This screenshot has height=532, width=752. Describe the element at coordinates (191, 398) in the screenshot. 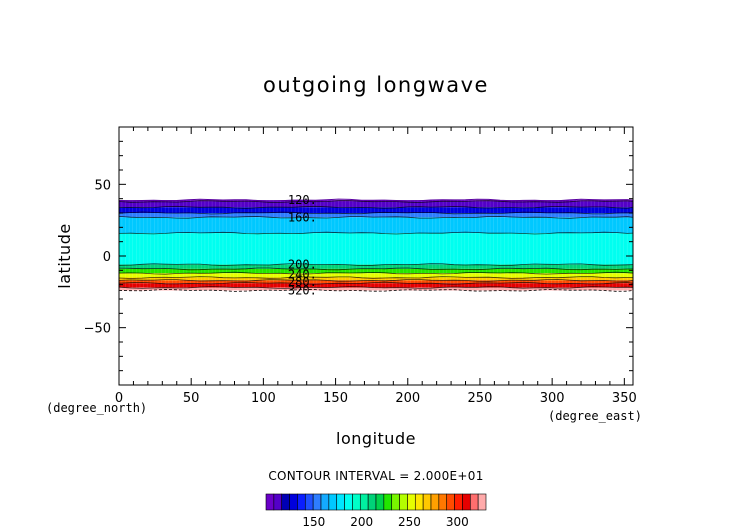

I see `x-tick-label: 50` at that location.